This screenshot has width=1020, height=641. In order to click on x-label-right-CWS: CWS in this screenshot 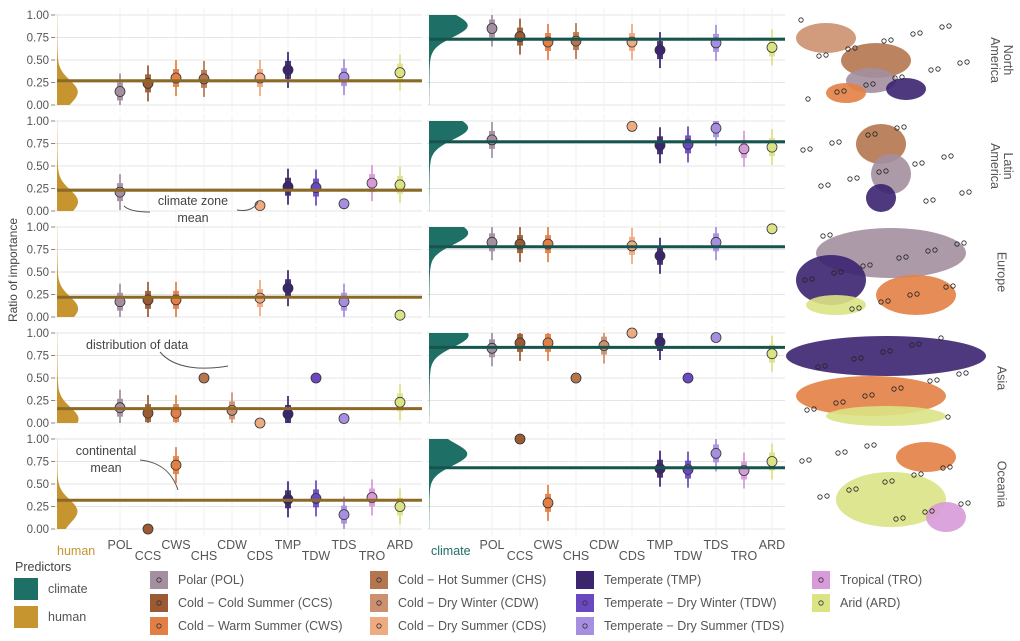, I will do `click(547, 545)`.